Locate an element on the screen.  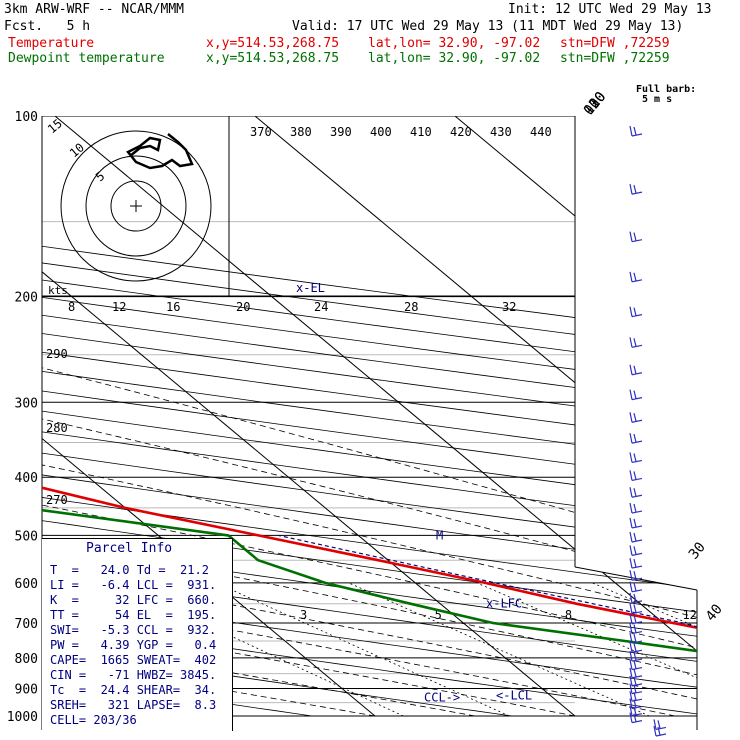
hodo-speed-label: 24 is located at coordinates (321, 307).